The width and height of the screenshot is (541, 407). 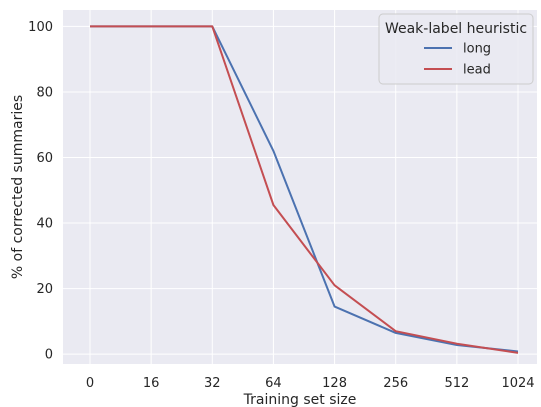 I want to click on y-tick-label: 100, so click(x=40, y=27).